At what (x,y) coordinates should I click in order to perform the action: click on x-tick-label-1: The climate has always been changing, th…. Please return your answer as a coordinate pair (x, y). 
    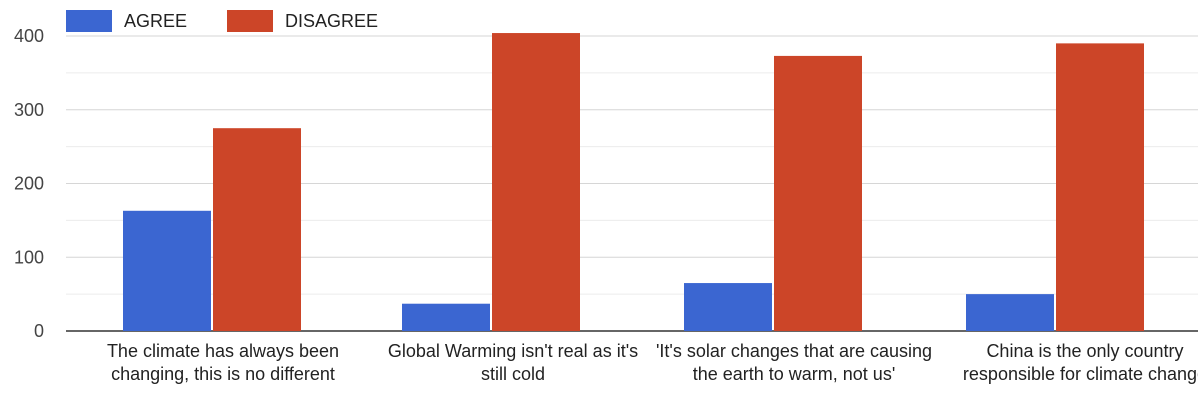
    Looking at the image, I should click on (223, 362).